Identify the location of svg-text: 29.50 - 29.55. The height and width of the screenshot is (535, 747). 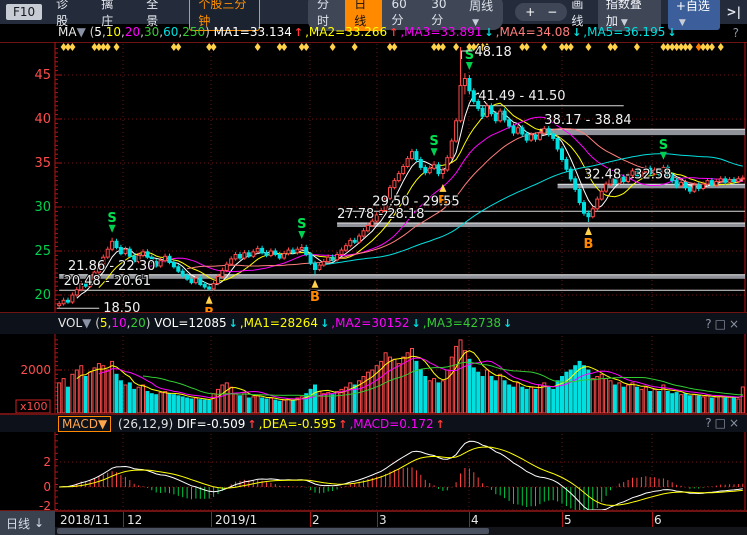
(415, 202).